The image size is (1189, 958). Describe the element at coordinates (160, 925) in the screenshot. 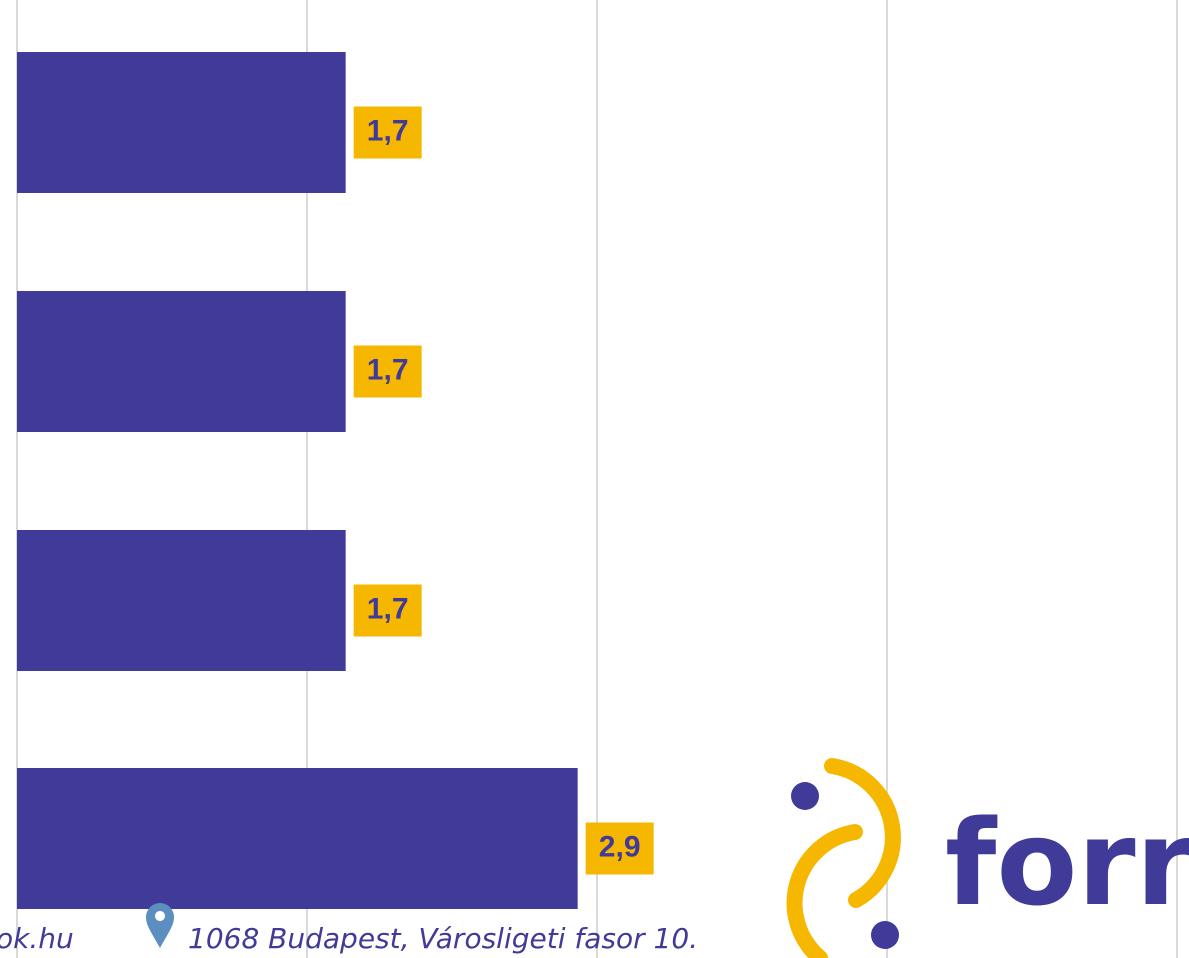

I see `pin-icon` at that location.